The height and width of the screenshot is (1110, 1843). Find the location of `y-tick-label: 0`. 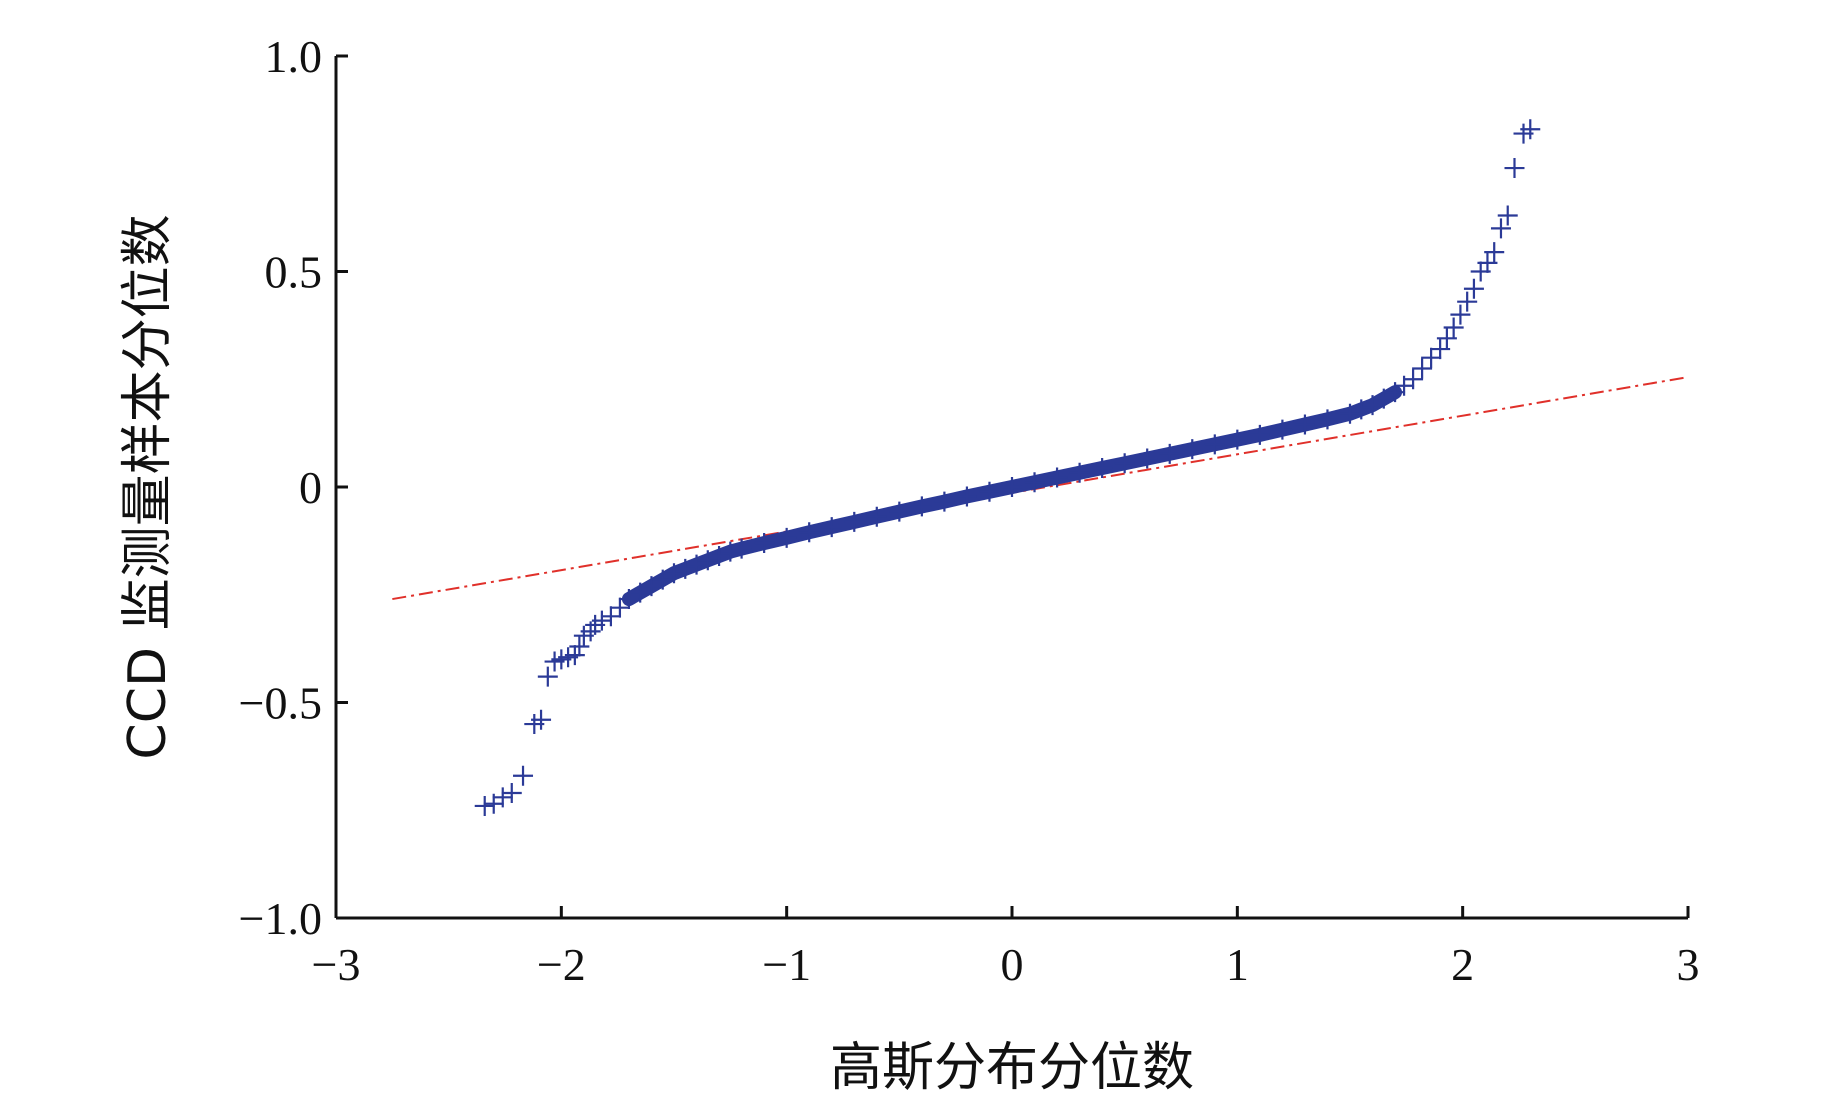

y-tick-label: 0 is located at coordinates (310, 487).